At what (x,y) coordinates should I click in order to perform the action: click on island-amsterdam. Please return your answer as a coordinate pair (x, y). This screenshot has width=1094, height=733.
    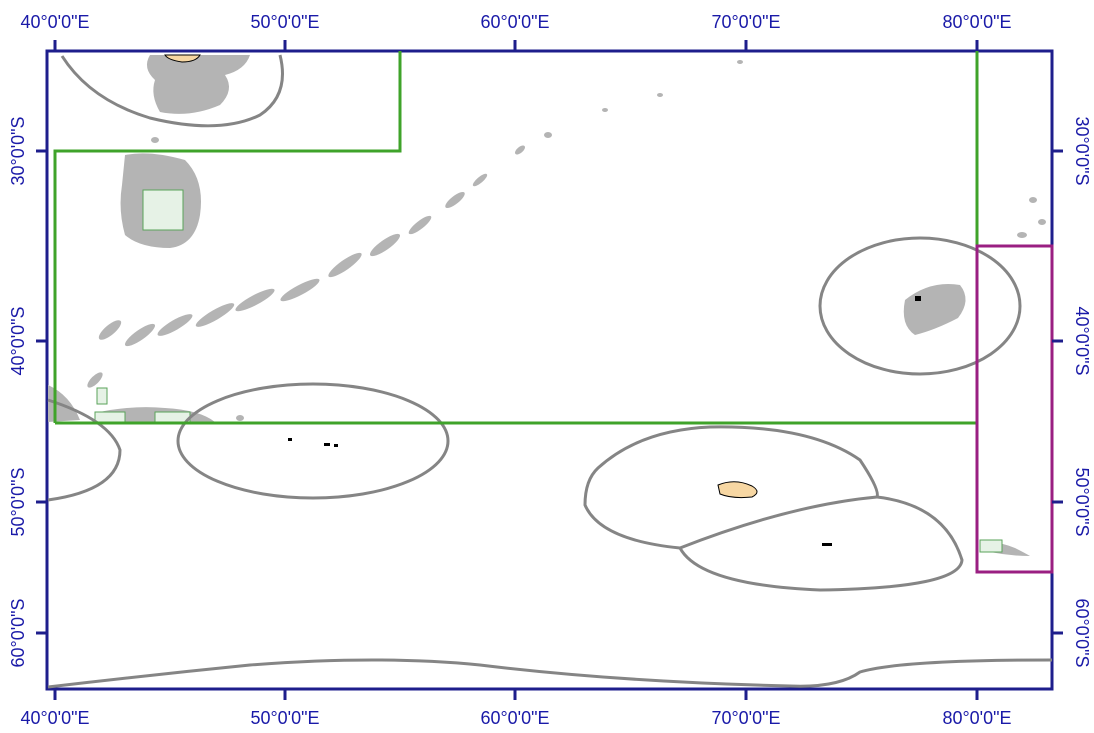
    Looking at the image, I should click on (918, 298).